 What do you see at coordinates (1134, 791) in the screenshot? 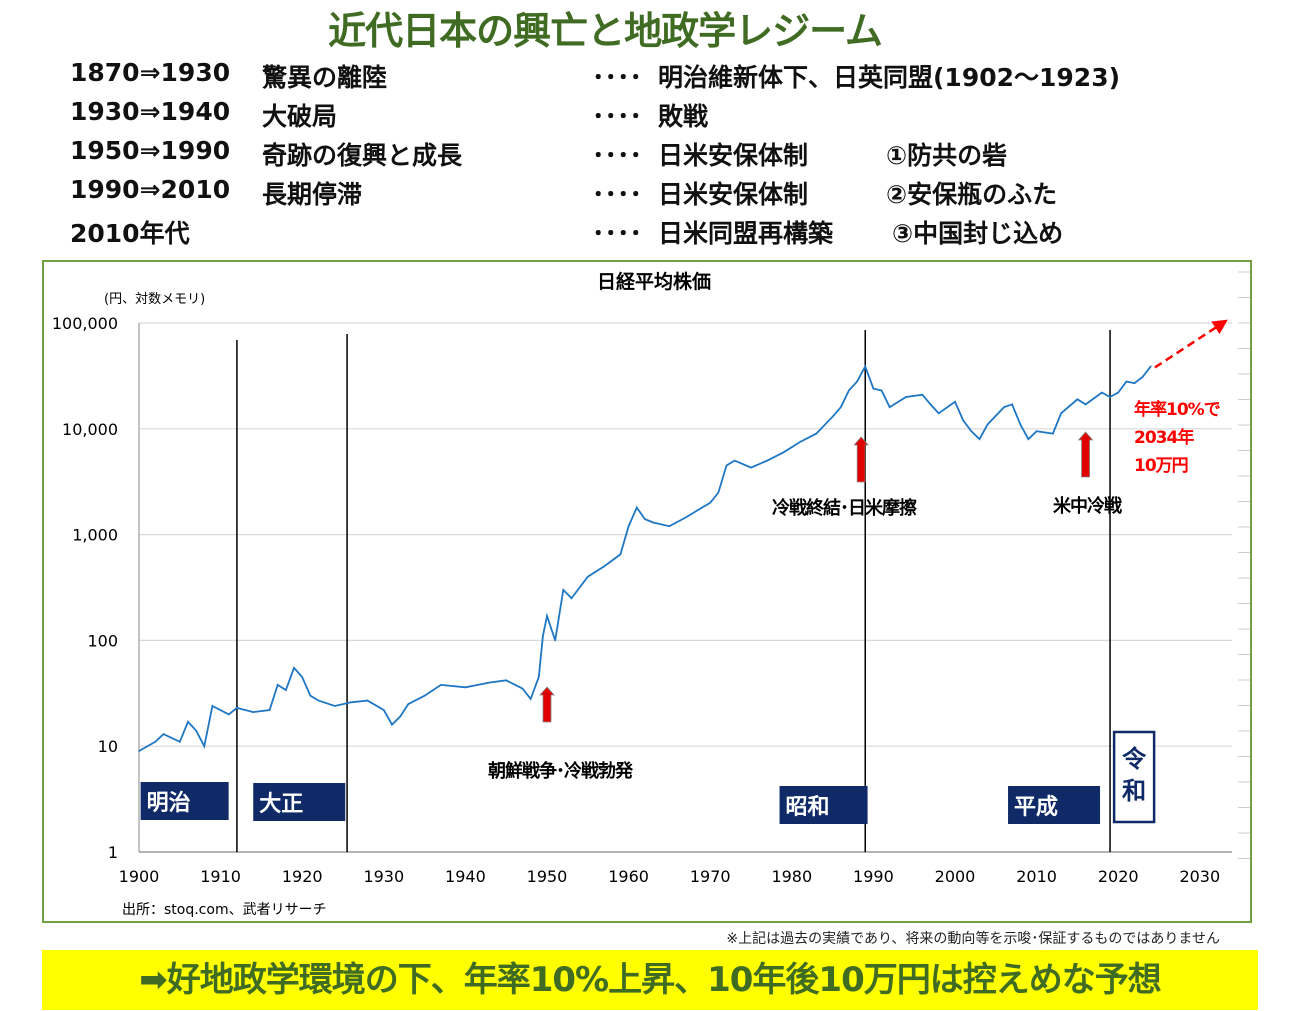
I see `era-label-reiwa-2: 和` at bounding box center [1134, 791].